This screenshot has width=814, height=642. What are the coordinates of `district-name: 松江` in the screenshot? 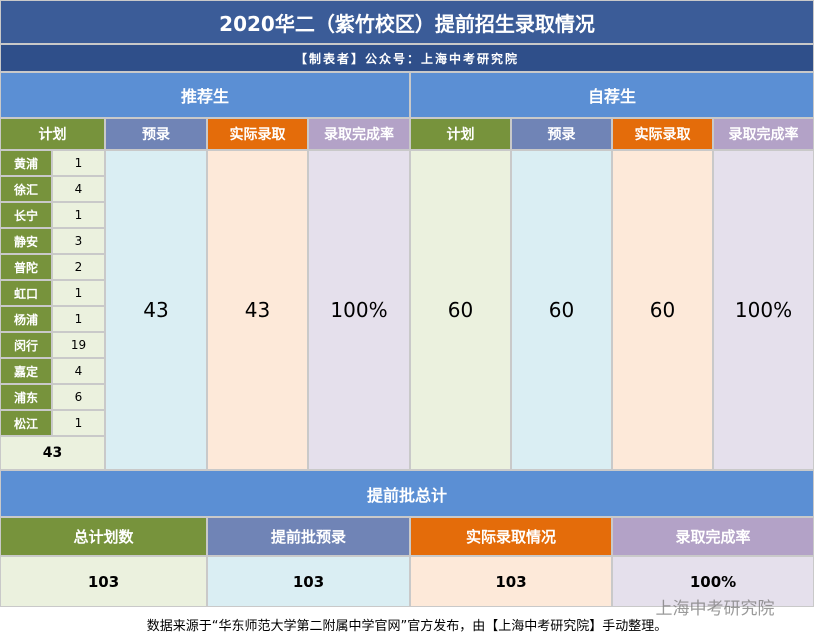 It's located at (26, 423).